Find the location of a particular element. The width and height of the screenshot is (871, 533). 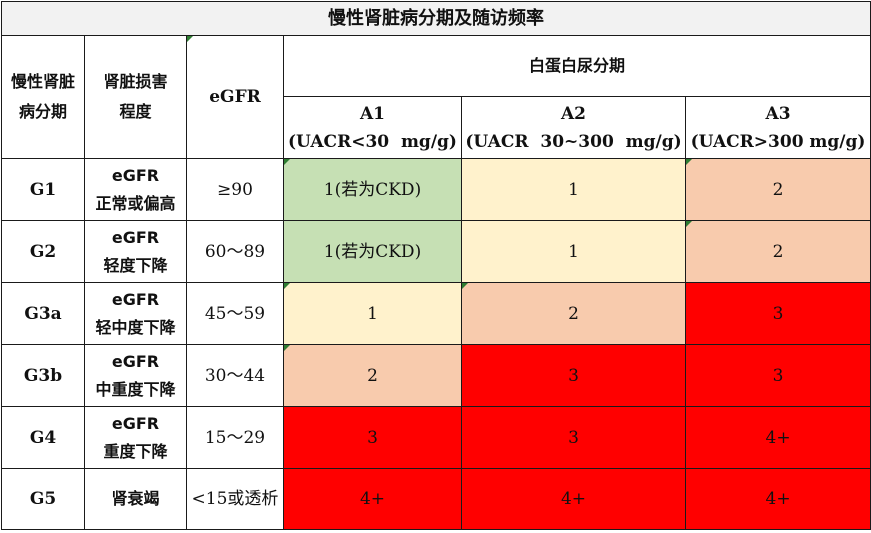

albuminuria-header: 白蛋白尿分期 is located at coordinates (576, 66).